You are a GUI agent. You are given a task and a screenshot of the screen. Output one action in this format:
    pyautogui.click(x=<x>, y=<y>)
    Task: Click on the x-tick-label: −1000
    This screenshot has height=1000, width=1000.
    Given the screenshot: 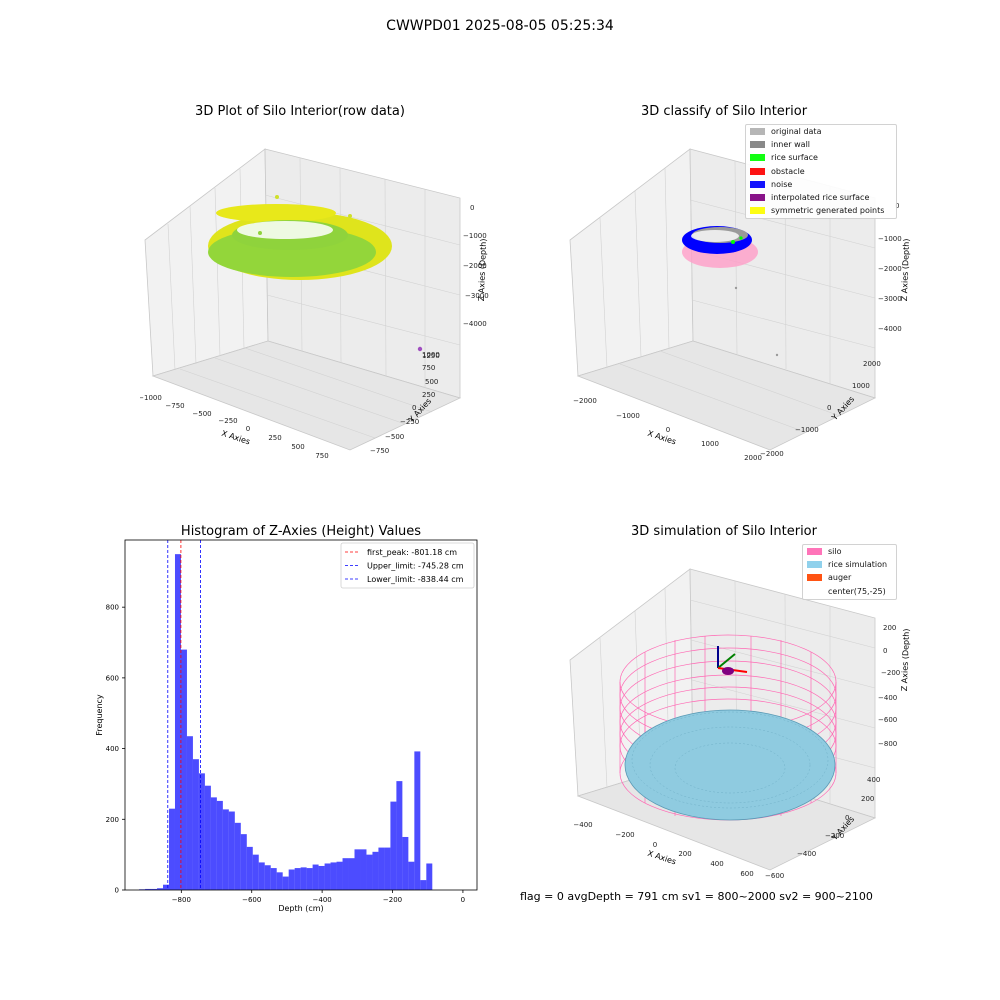 What is the action you would take?
    pyautogui.click(x=151, y=398)
    